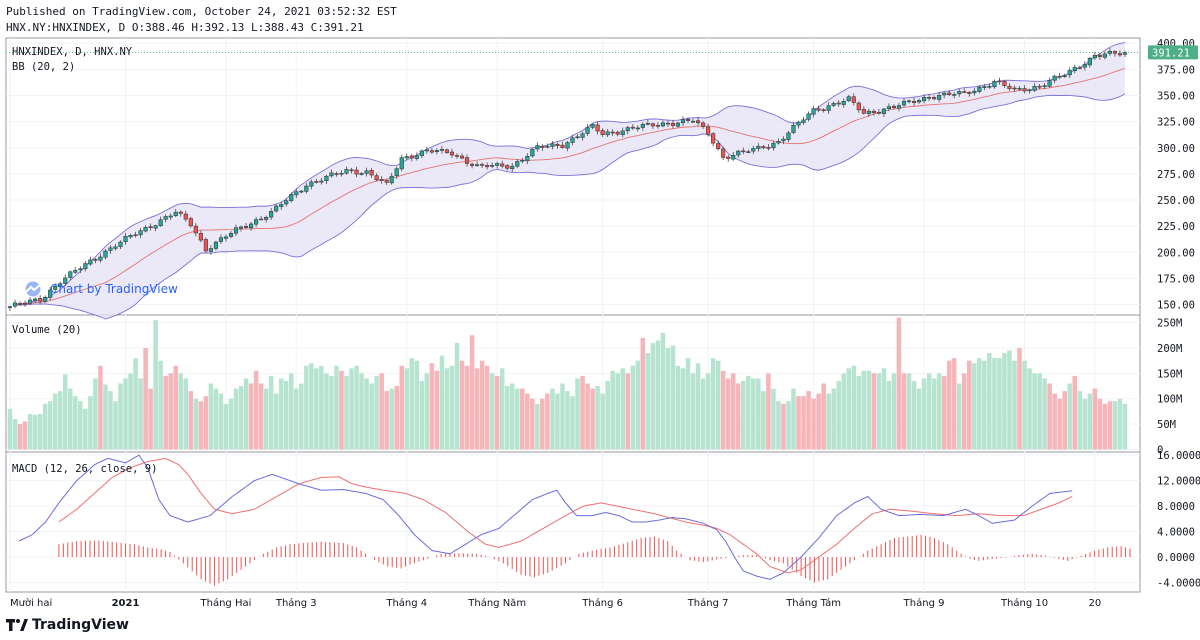 Image resolution: width=1200 pixels, height=640 pixels. I want to click on volume-tick-label: 50M, so click(1166, 425).